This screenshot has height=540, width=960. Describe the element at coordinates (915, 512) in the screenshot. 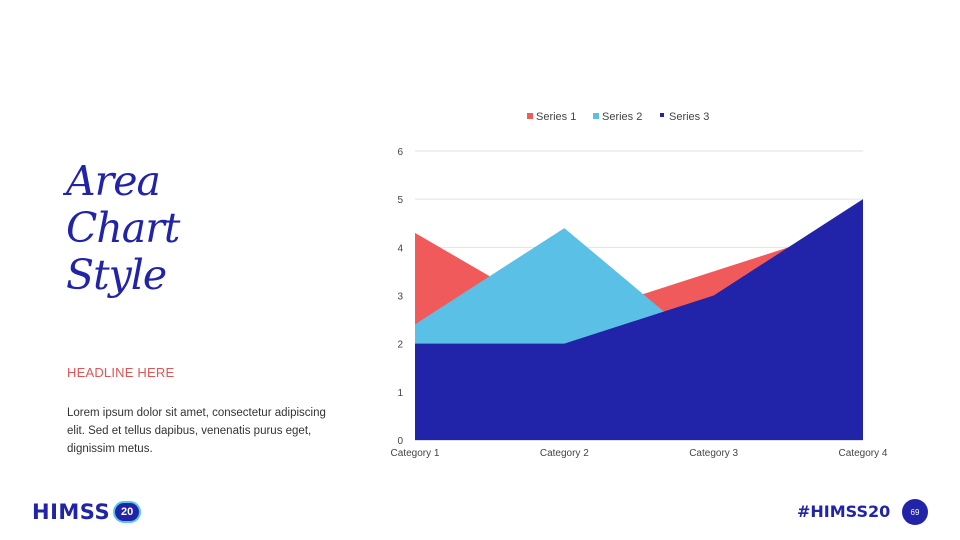

I see `page-number-badge: 69` at that location.